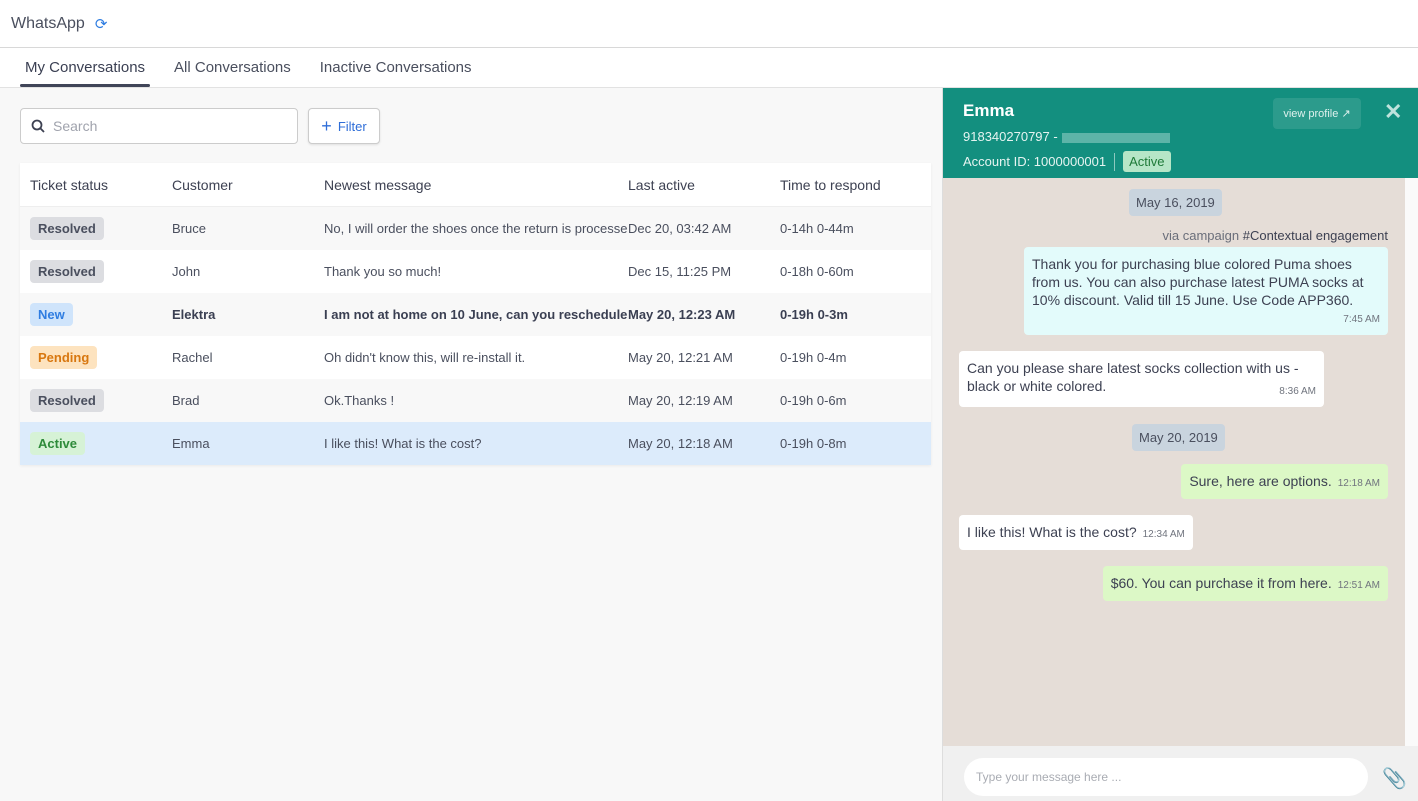 This screenshot has height=801, width=1418. What do you see at coordinates (814, 314) in the screenshot?
I see `time-to-respond: 0-19h 0-3m` at bounding box center [814, 314].